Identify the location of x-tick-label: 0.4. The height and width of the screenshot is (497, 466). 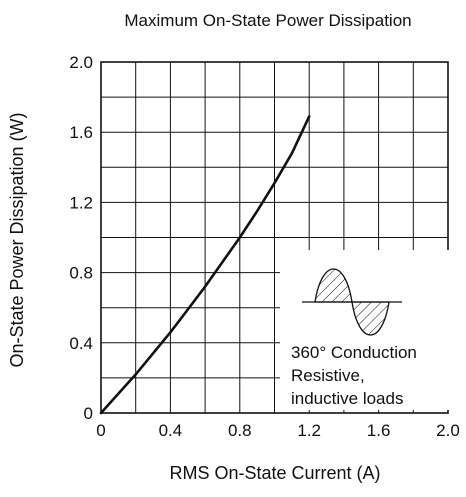
(171, 430).